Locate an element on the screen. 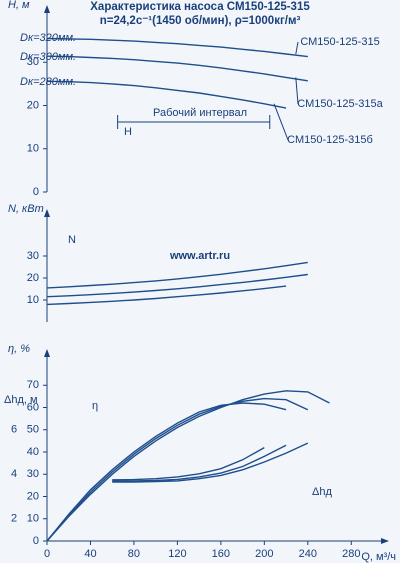 This screenshot has height=563, width=400. x-tick-label: 80 is located at coordinates (134, 554).